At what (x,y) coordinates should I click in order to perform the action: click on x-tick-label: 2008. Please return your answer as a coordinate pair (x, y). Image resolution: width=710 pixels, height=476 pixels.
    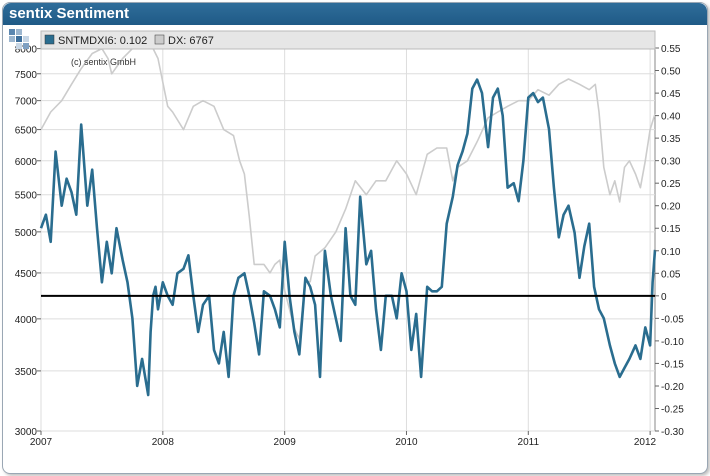
    Looking at the image, I should click on (163, 442).